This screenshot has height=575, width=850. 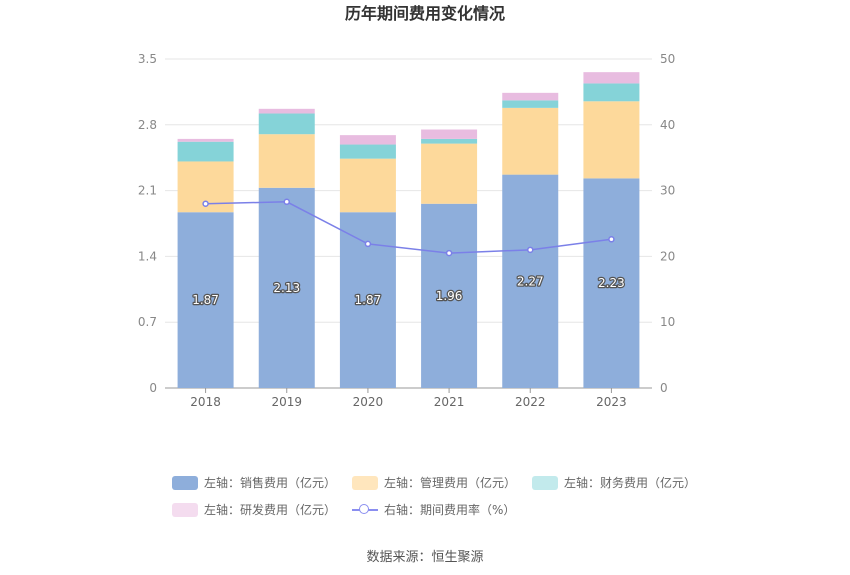 I want to click on right-axis-ticks: 0 10 20 30 40 50, so click(x=667, y=223).